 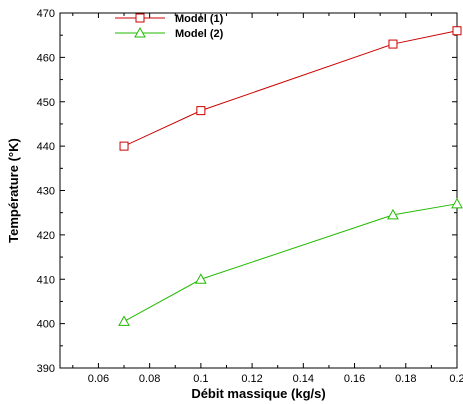 I want to click on x-tick-label: 0.08, so click(x=149, y=379).